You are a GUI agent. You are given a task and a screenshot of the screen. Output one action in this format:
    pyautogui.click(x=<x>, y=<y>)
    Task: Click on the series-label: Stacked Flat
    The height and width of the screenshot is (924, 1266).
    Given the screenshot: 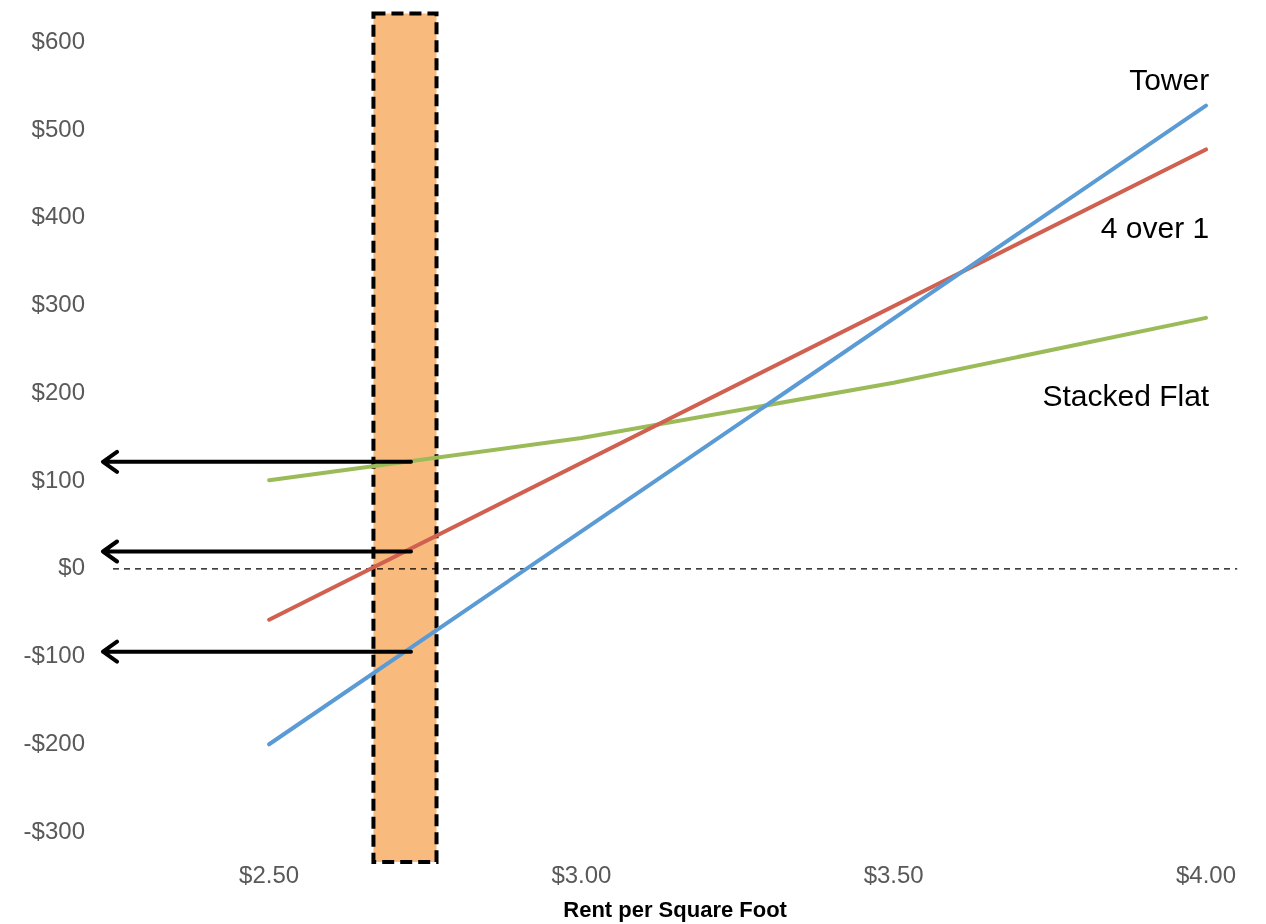 What is the action you would take?
    pyautogui.click(x=1126, y=396)
    